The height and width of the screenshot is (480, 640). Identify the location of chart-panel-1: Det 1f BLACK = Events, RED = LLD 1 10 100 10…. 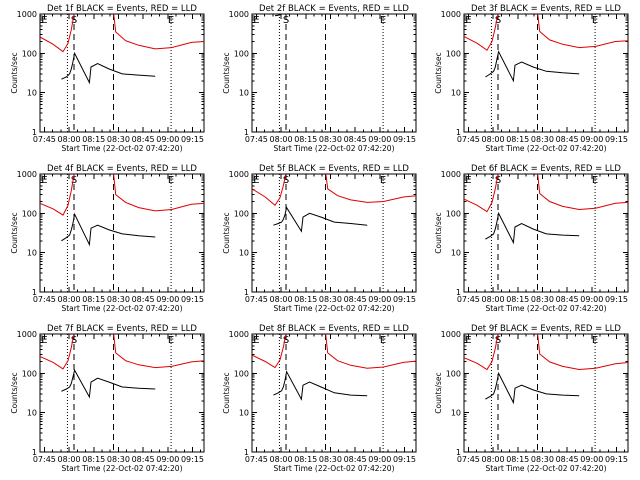
(107, 78).